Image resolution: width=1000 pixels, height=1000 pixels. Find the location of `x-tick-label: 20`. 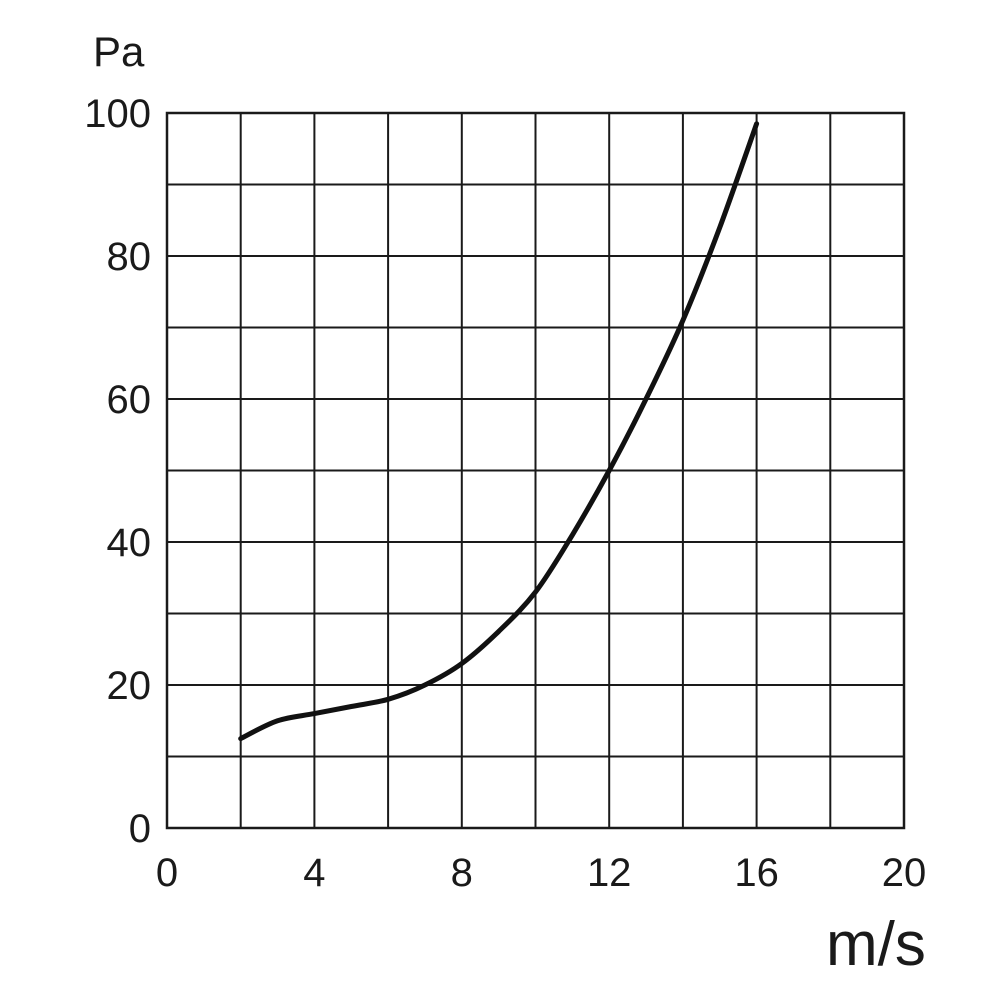

x-tick-label: 20 is located at coordinates (904, 873).